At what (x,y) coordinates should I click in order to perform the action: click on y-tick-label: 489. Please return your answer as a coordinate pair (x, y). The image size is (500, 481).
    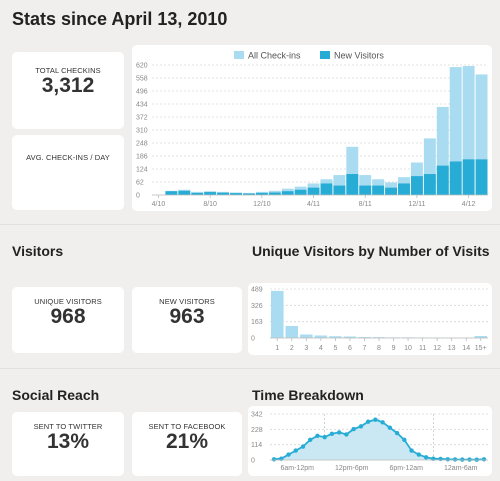
    Looking at the image, I should click on (257, 290).